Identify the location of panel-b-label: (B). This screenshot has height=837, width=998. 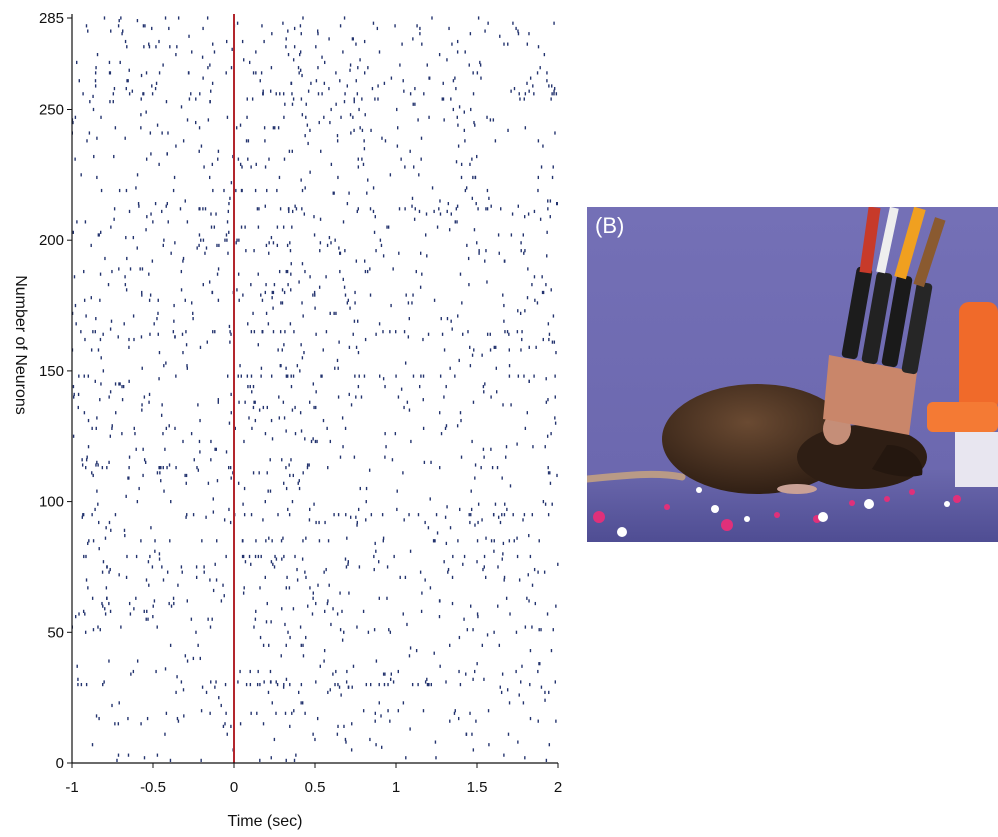
(610, 225).